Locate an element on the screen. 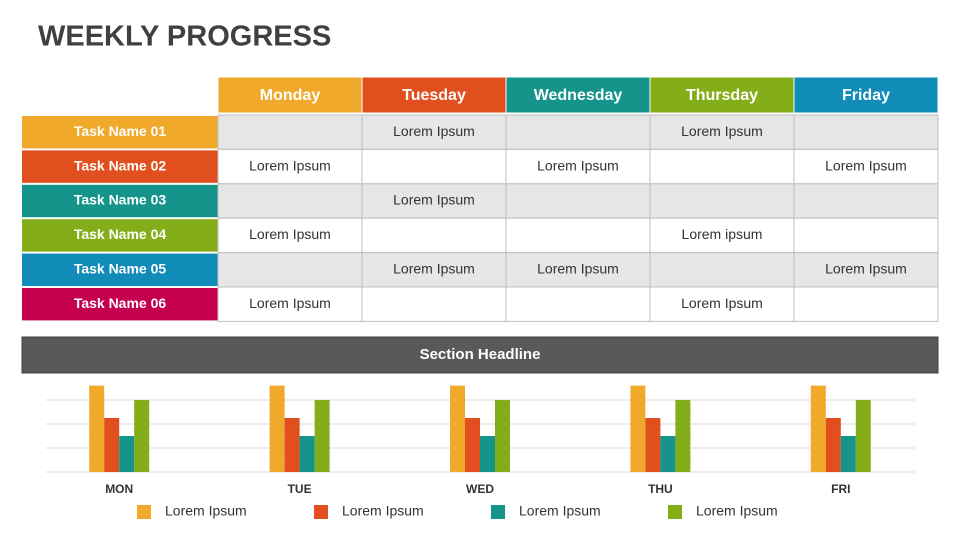  task-name: Task Name 06 is located at coordinates (120, 303).